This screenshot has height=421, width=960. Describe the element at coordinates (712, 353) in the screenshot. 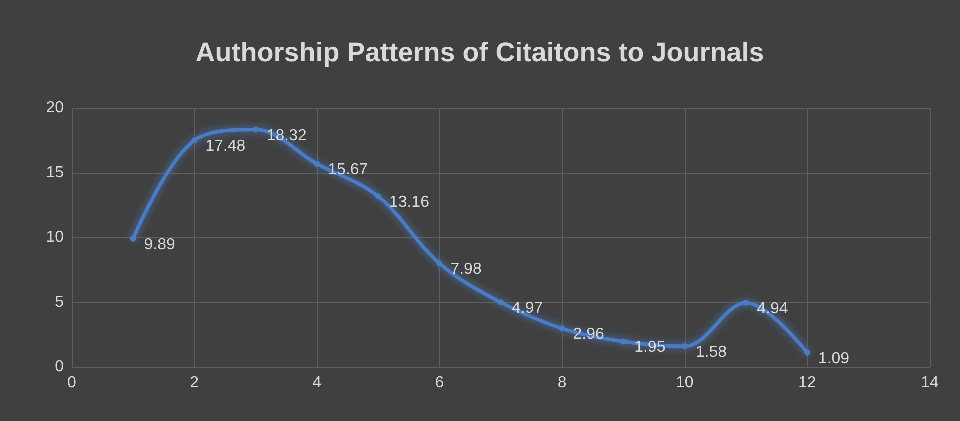

I see `data-label: 1.58` at that location.